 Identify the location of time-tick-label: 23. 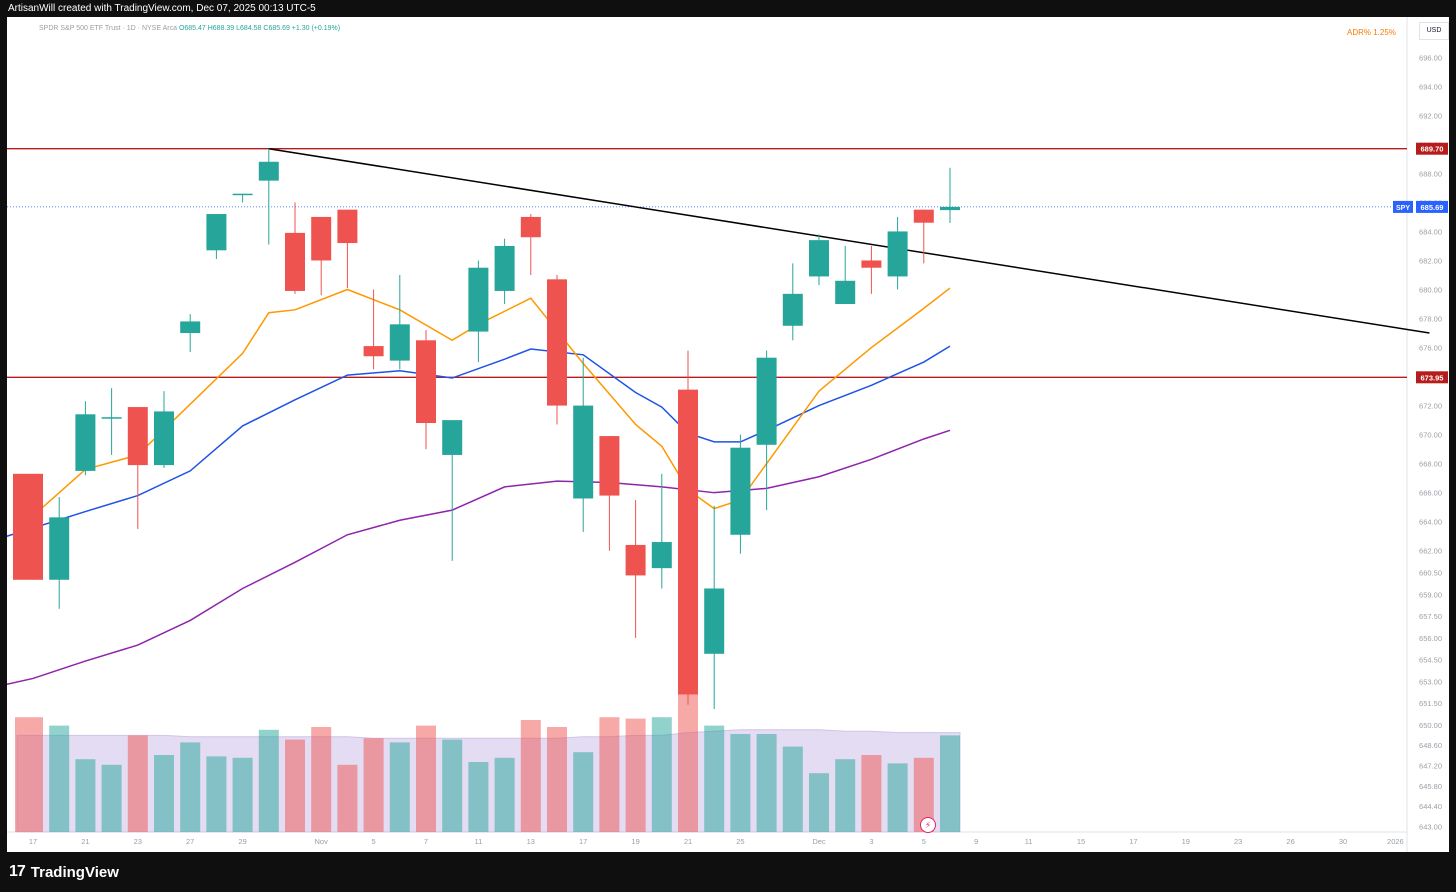
(1238, 841).